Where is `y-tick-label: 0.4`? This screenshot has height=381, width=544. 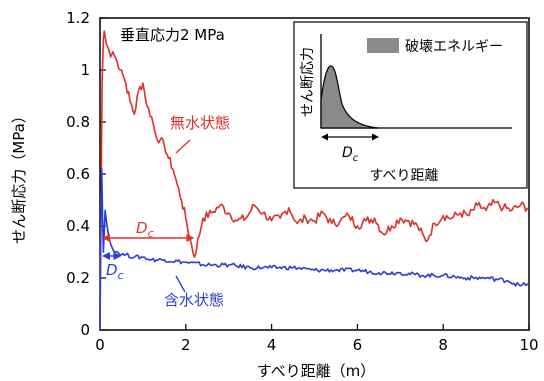 y-tick-label: 0.4 is located at coordinates (78, 226).